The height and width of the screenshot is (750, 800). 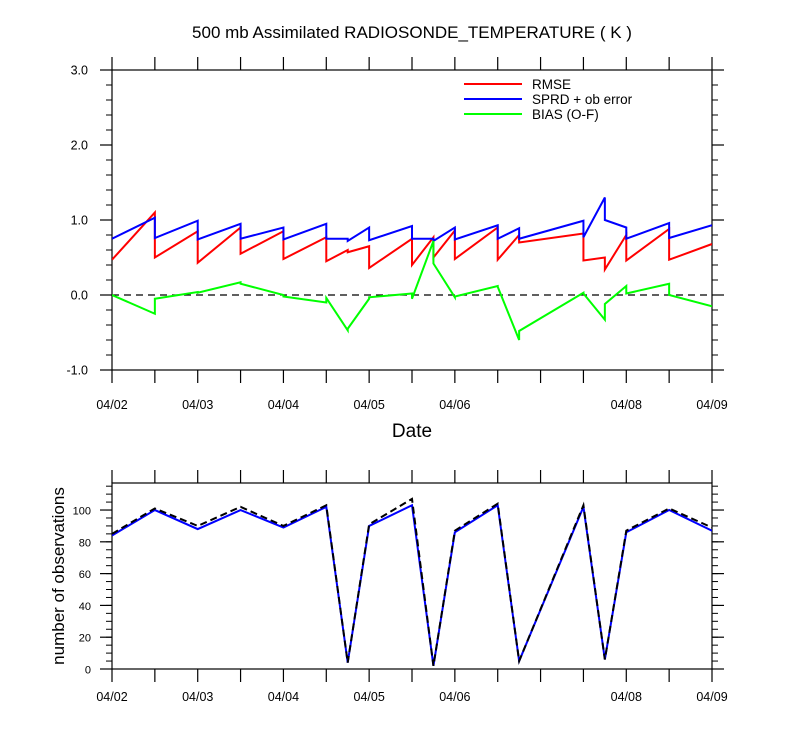 What do you see at coordinates (82, 512) in the screenshot?
I see `y-tick-label: 100` at bounding box center [82, 512].